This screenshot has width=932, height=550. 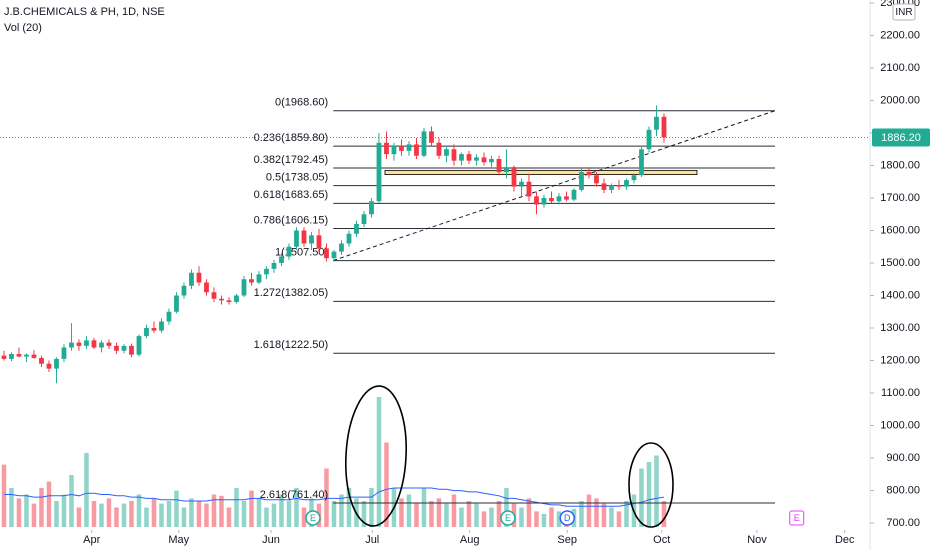 What do you see at coordinates (900, 328) in the screenshot?
I see `y-tick-label: 1300.00` at bounding box center [900, 328].